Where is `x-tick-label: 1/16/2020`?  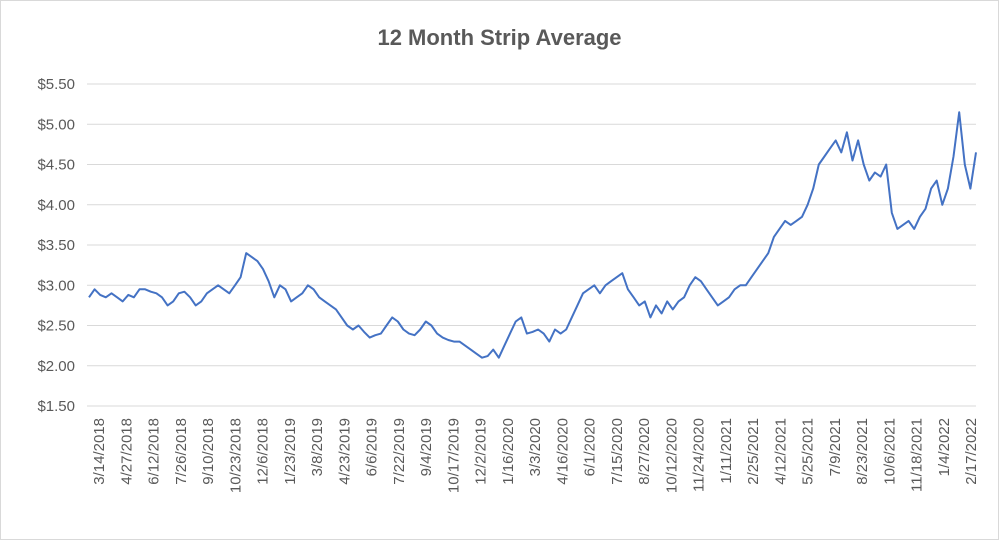 x-tick-label: 1/16/2020 is located at coordinates (508, 451).